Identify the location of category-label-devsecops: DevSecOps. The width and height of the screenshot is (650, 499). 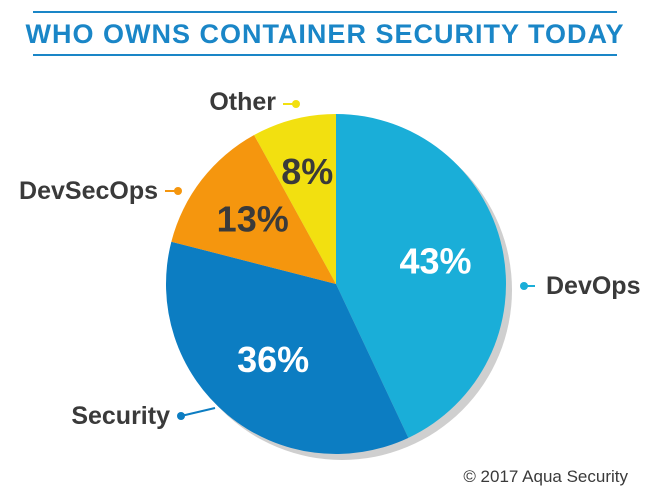
(88, 191).